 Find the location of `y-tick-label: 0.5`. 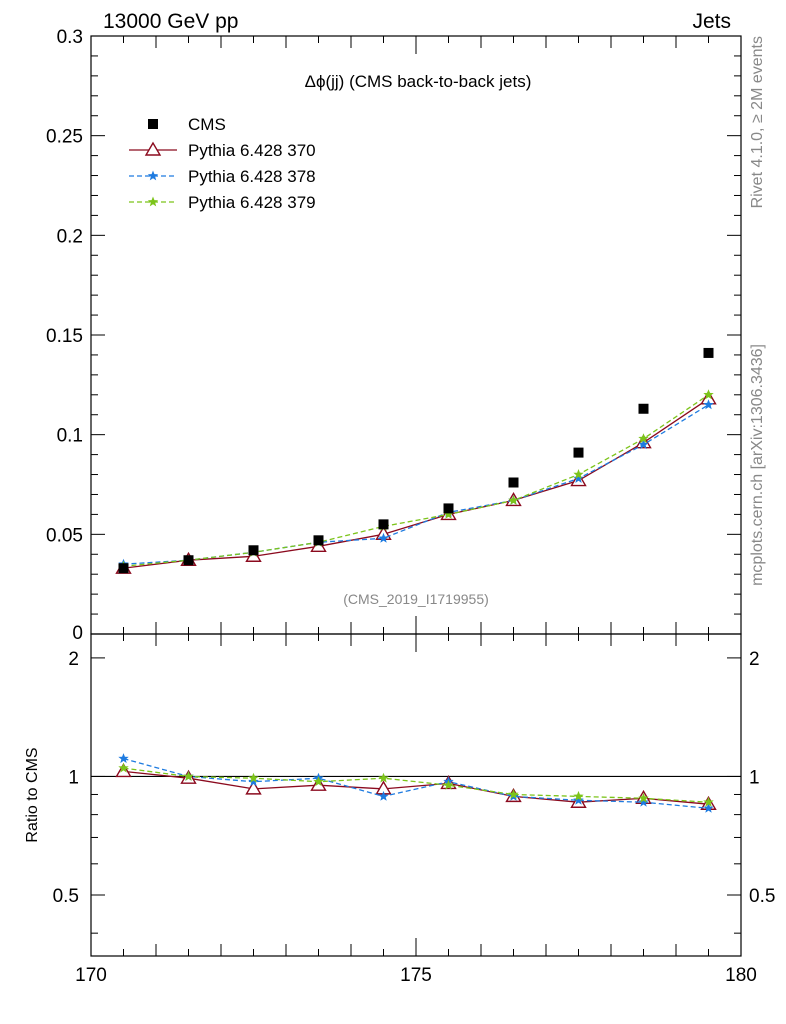

y-tick-label: 0.5 is located at coordinates (66, 896).